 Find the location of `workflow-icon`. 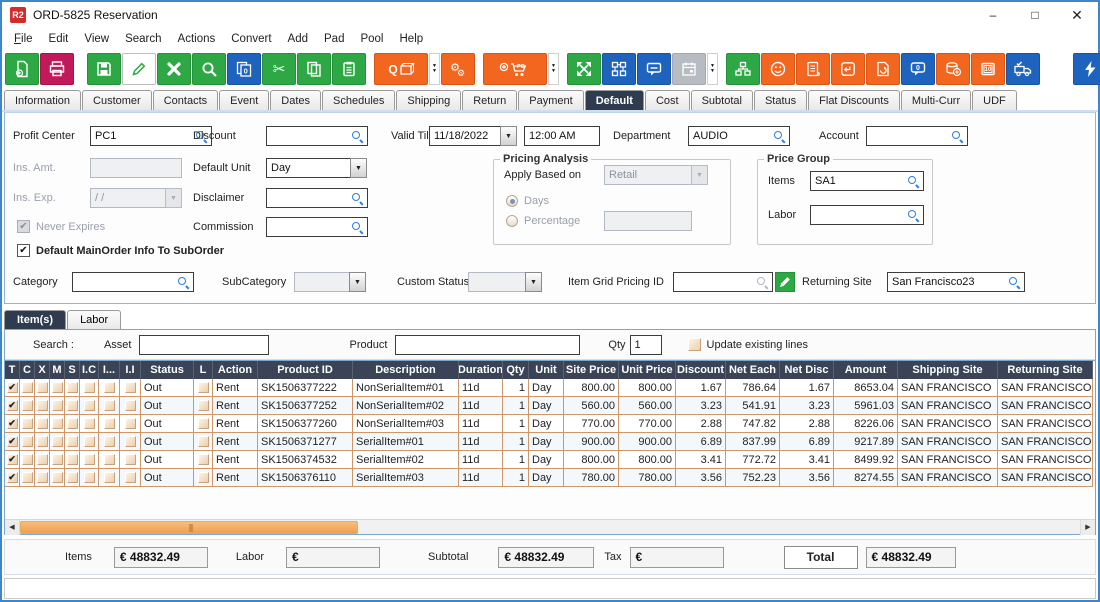

workflow-icon is located at coordinates (619, 69).